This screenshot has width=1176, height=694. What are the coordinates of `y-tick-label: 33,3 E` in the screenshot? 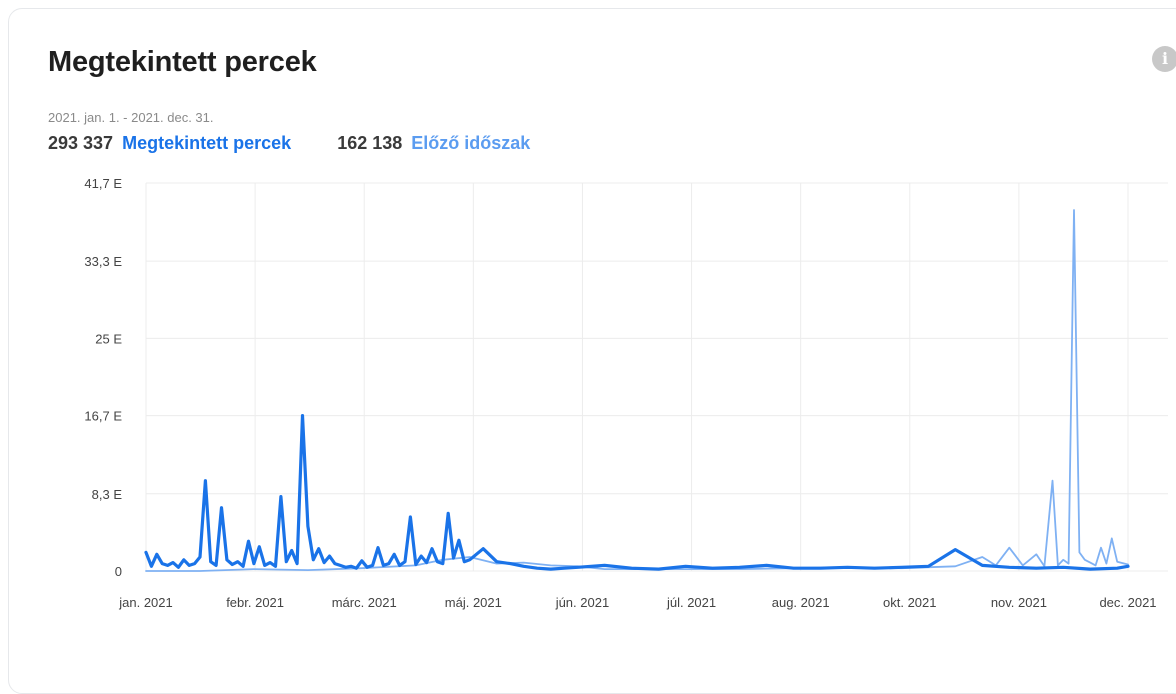 It's located at (103, 261).